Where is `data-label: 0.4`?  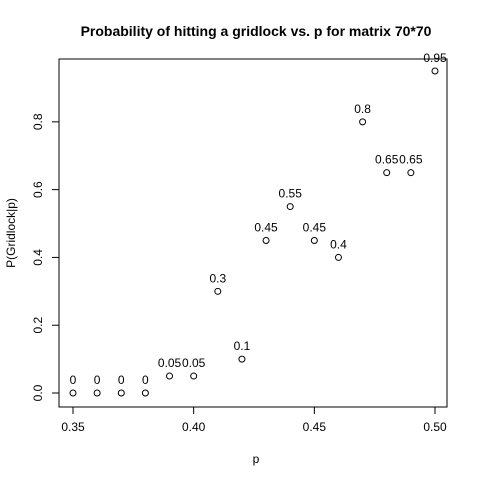
data-label: 0.4 is located at coordinates (338, 244).